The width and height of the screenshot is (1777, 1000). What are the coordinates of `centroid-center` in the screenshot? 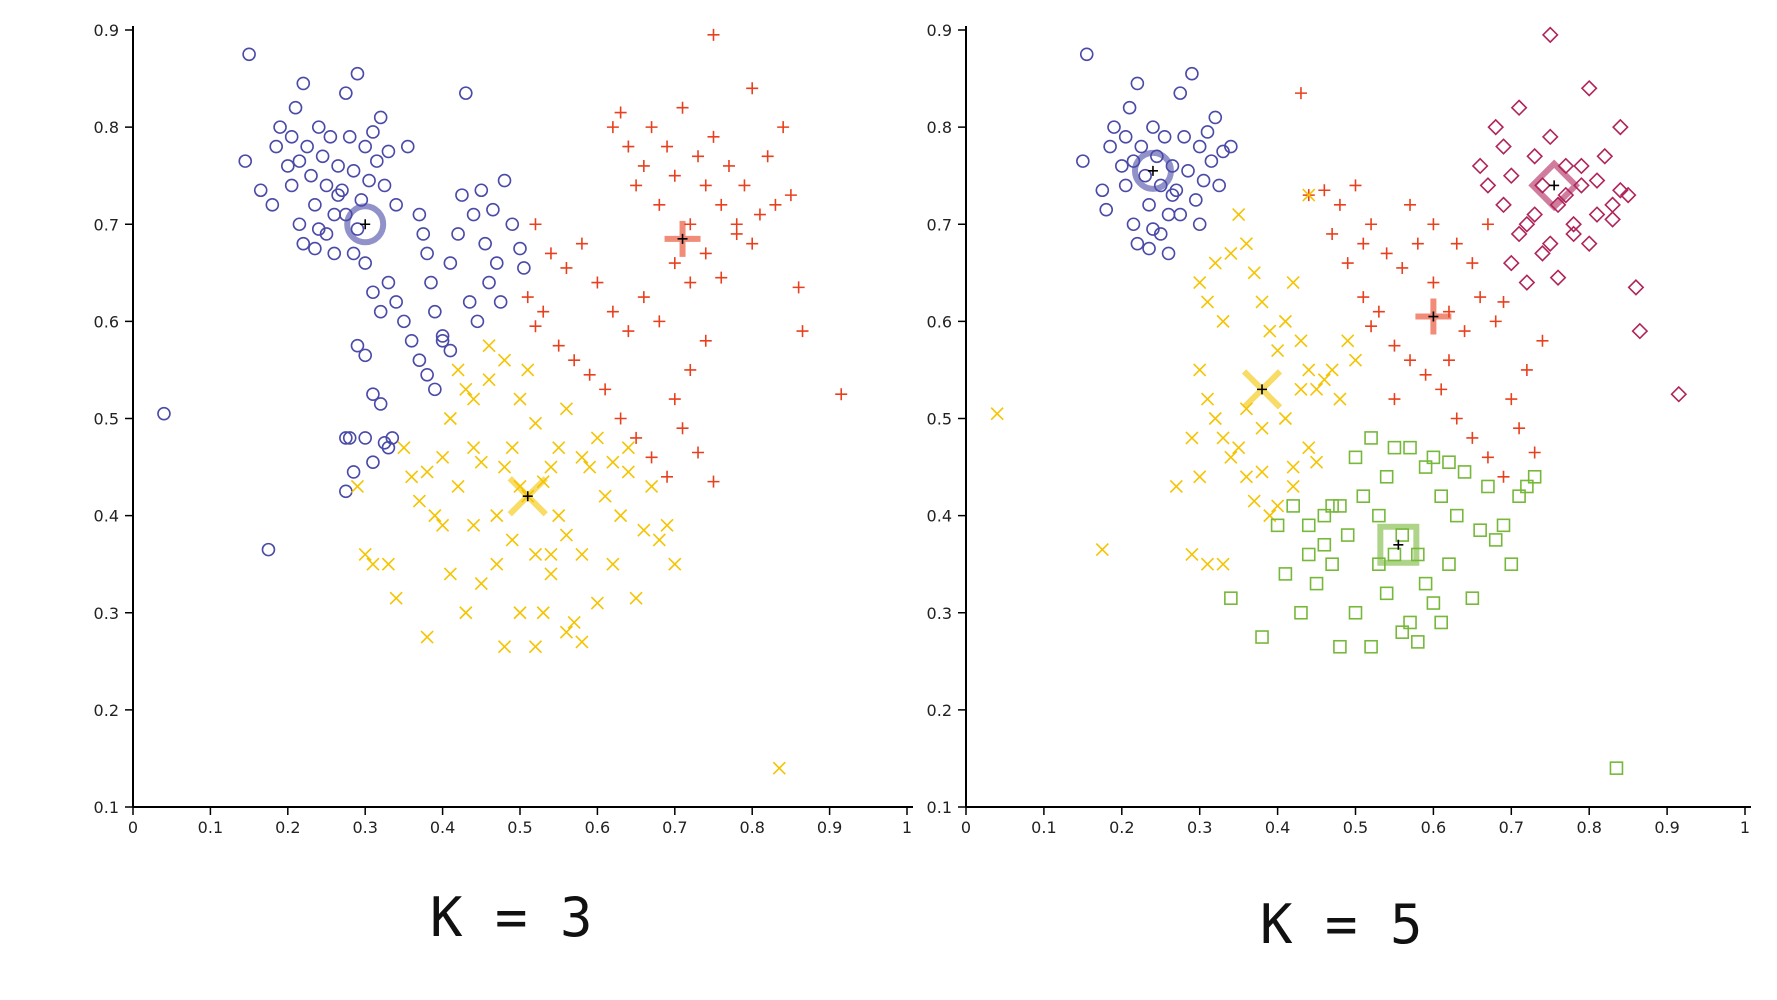 It's located at (1152, 170).